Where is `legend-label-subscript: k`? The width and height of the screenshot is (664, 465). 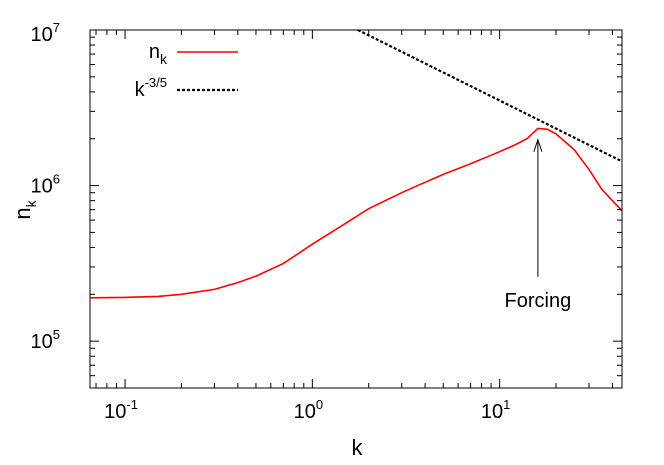
legend-label-subscript: k is located at coordinates (164, 59).